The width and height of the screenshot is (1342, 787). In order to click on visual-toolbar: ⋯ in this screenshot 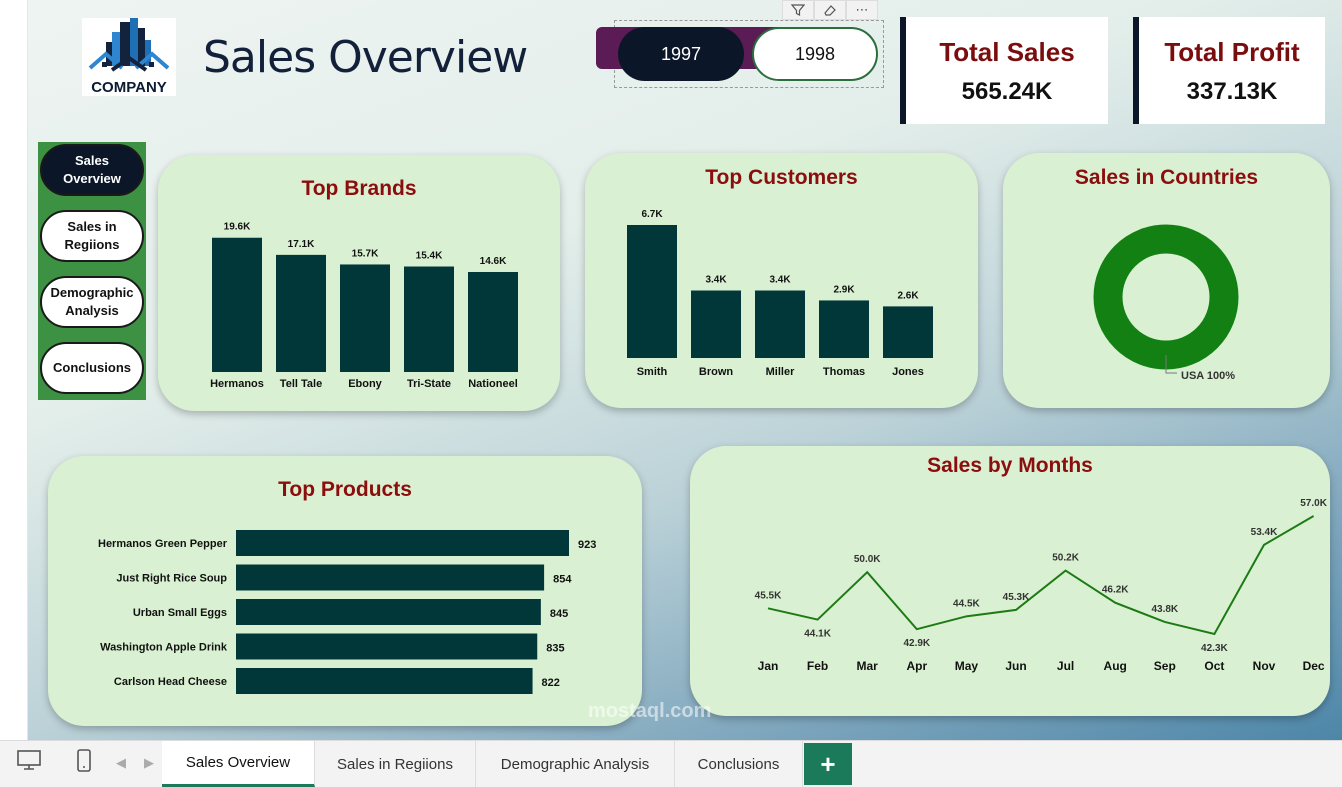, I will do `click(832, 10)`.